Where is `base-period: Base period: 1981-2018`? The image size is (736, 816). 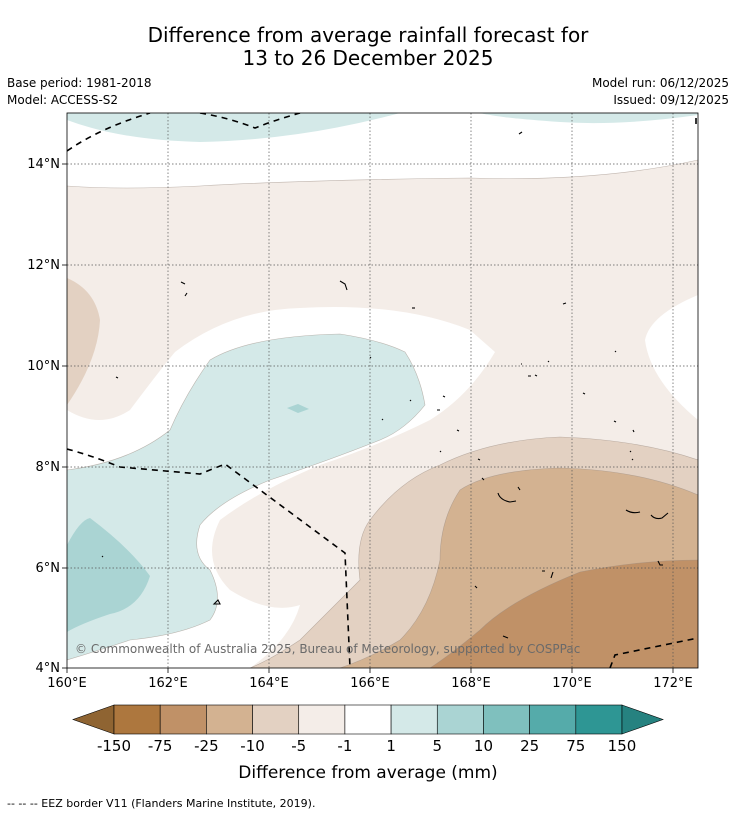
base-period: Base period: 1981-2018 is located at coordinates (79, 83).